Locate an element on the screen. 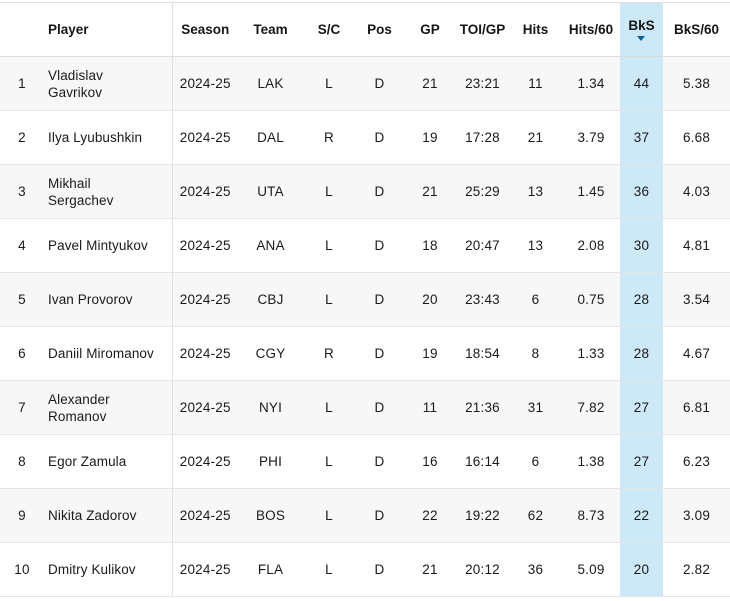  column-header-toigp: TOI/GP is located at coordinates (482, 29).